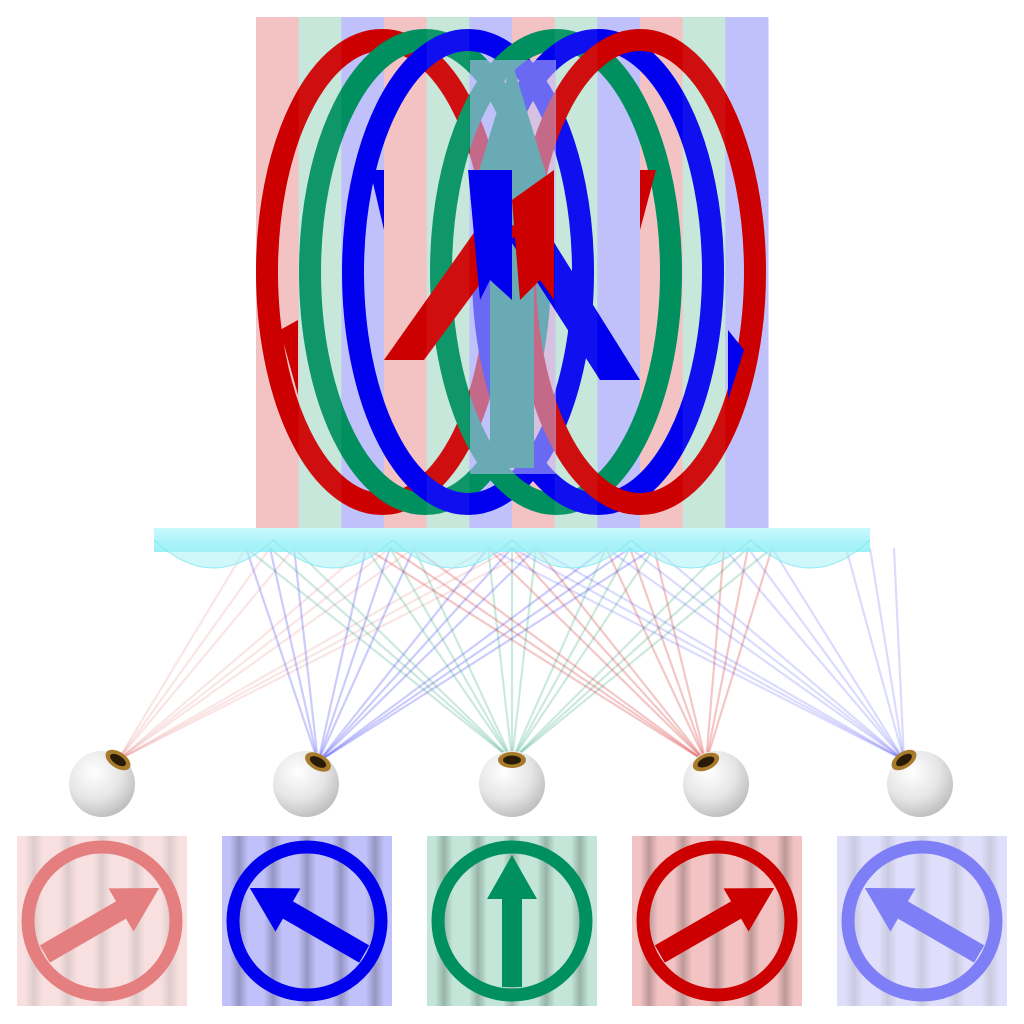  I want to click on eyeball, so click(512, 784).